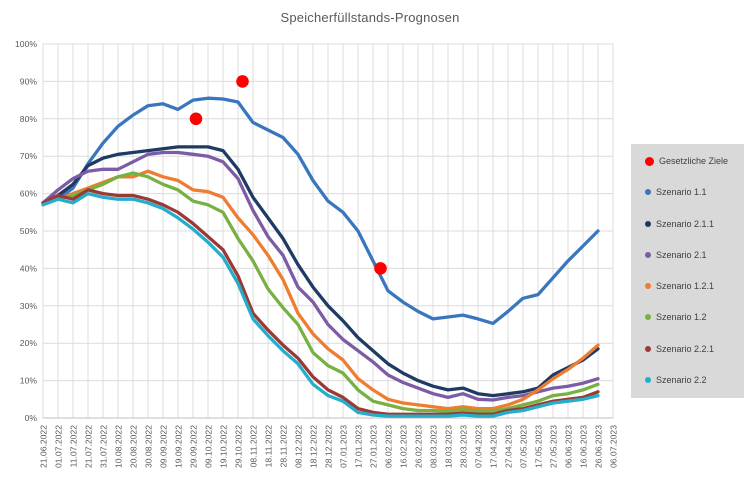 The width and height of the screenshot is (750, 489). Describe the element at coordinates (359, 446) in the screenshot. I see `x-tick-label: 17.01.2023` at that location.